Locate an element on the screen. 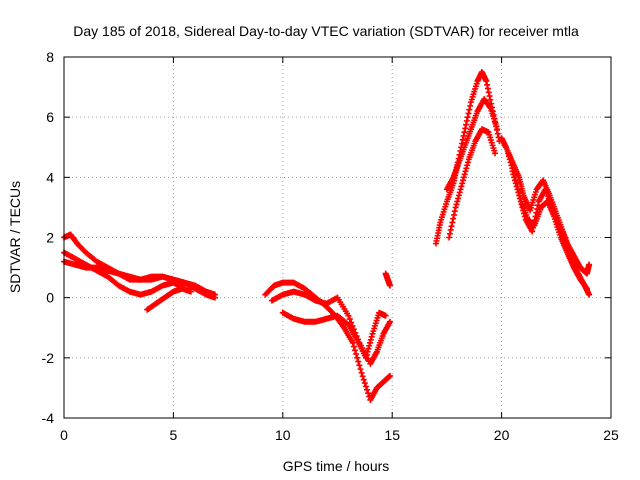  x-tick-label: 0 is located at coordinates (64, 435).